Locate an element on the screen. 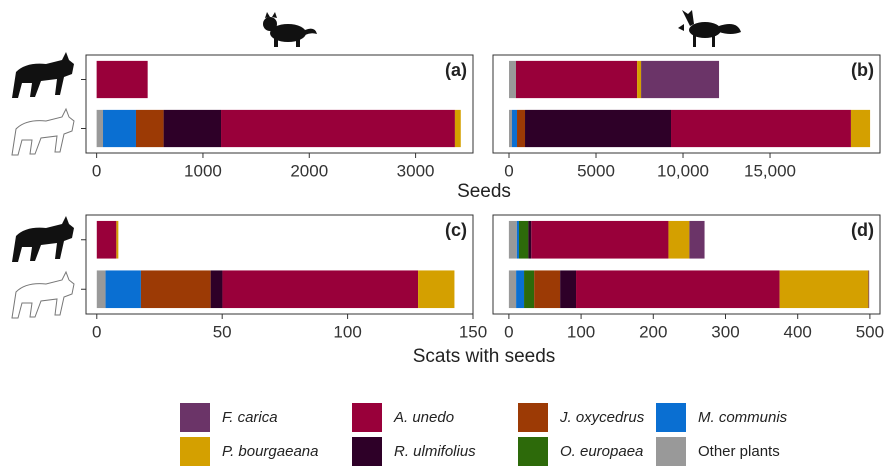 The width and height of the screenshot is (893, 466). legend-label: M. communis is located at coordinates (743, 417).